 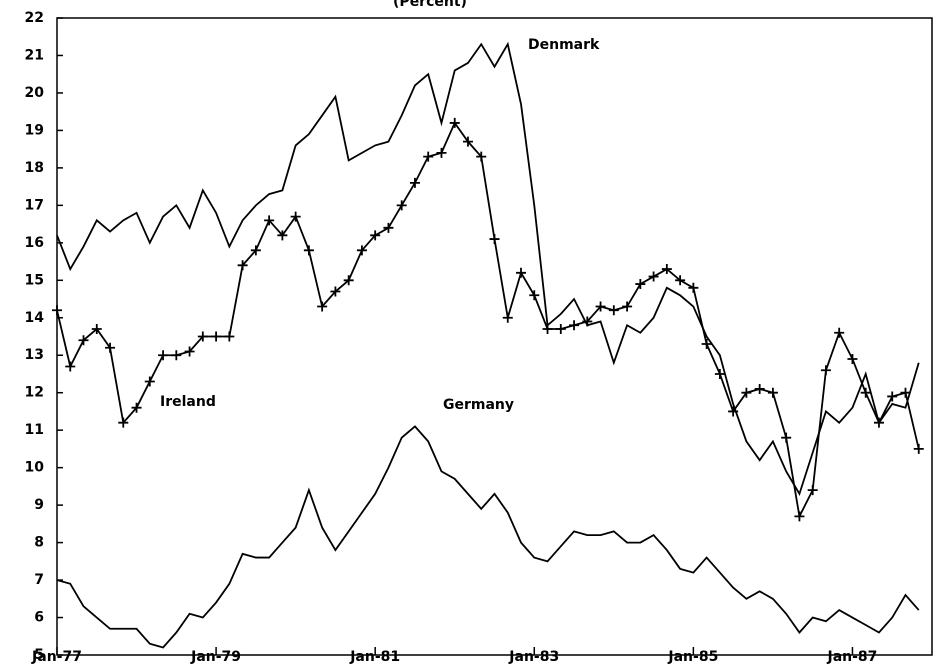 I want to click on y-tick-label: 20, so click(x=35, y=93).